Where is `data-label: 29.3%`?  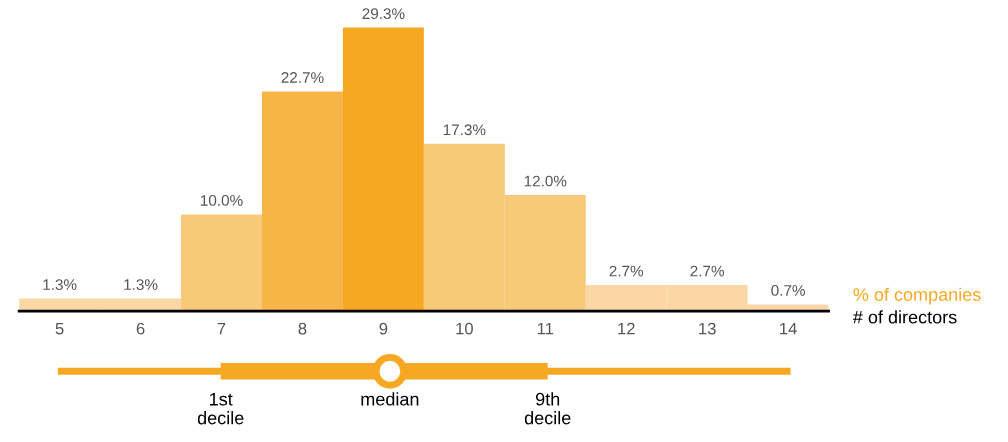
data-label: 29.3% is located at coordinates (383, 14).